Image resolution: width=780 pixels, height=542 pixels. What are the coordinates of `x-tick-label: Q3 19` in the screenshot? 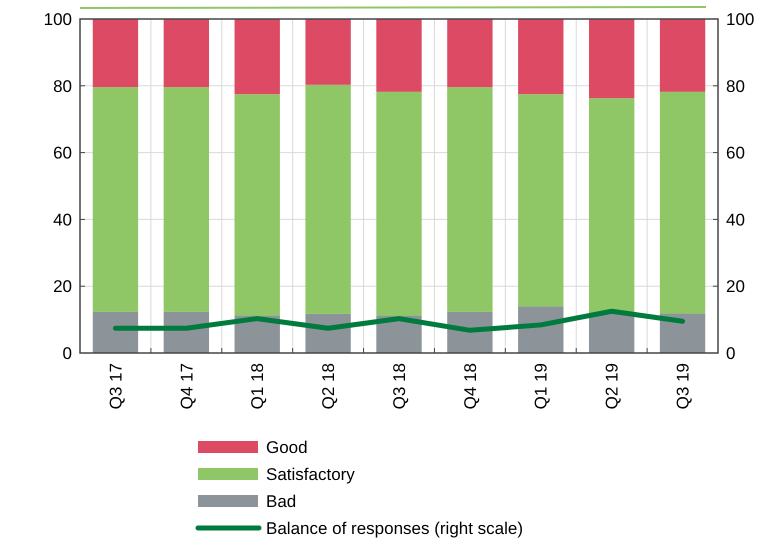 It's located at (683, 386).